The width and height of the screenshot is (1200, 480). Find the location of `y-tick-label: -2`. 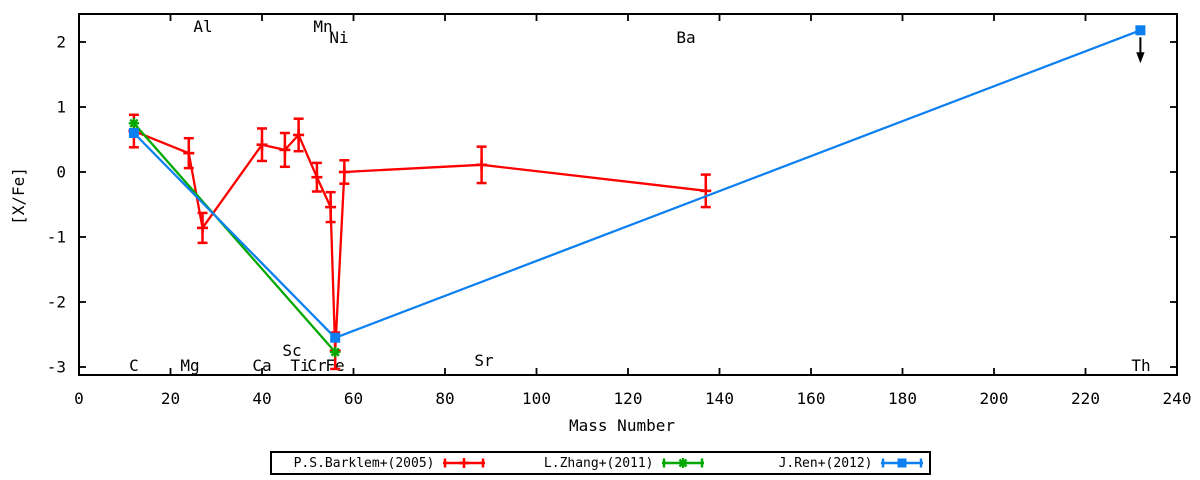

y-tick-label: -2 is located at coordinates (56, 302).